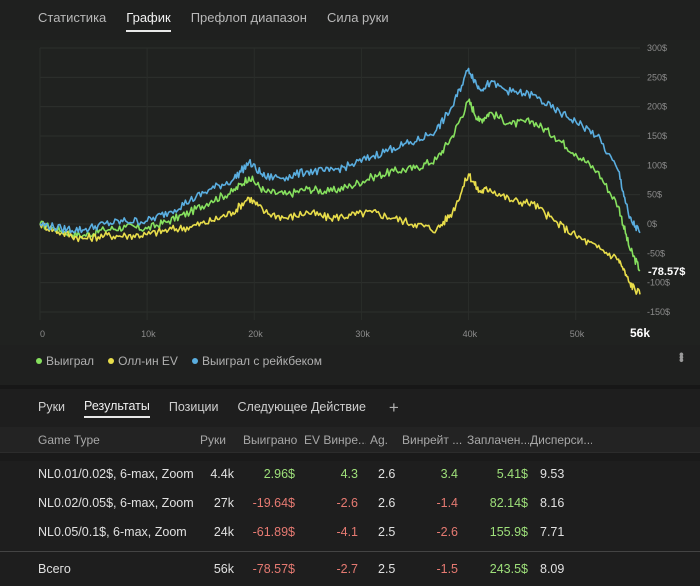  I want to click on cell-ev-winrate: -4.1, so click(347, 532).